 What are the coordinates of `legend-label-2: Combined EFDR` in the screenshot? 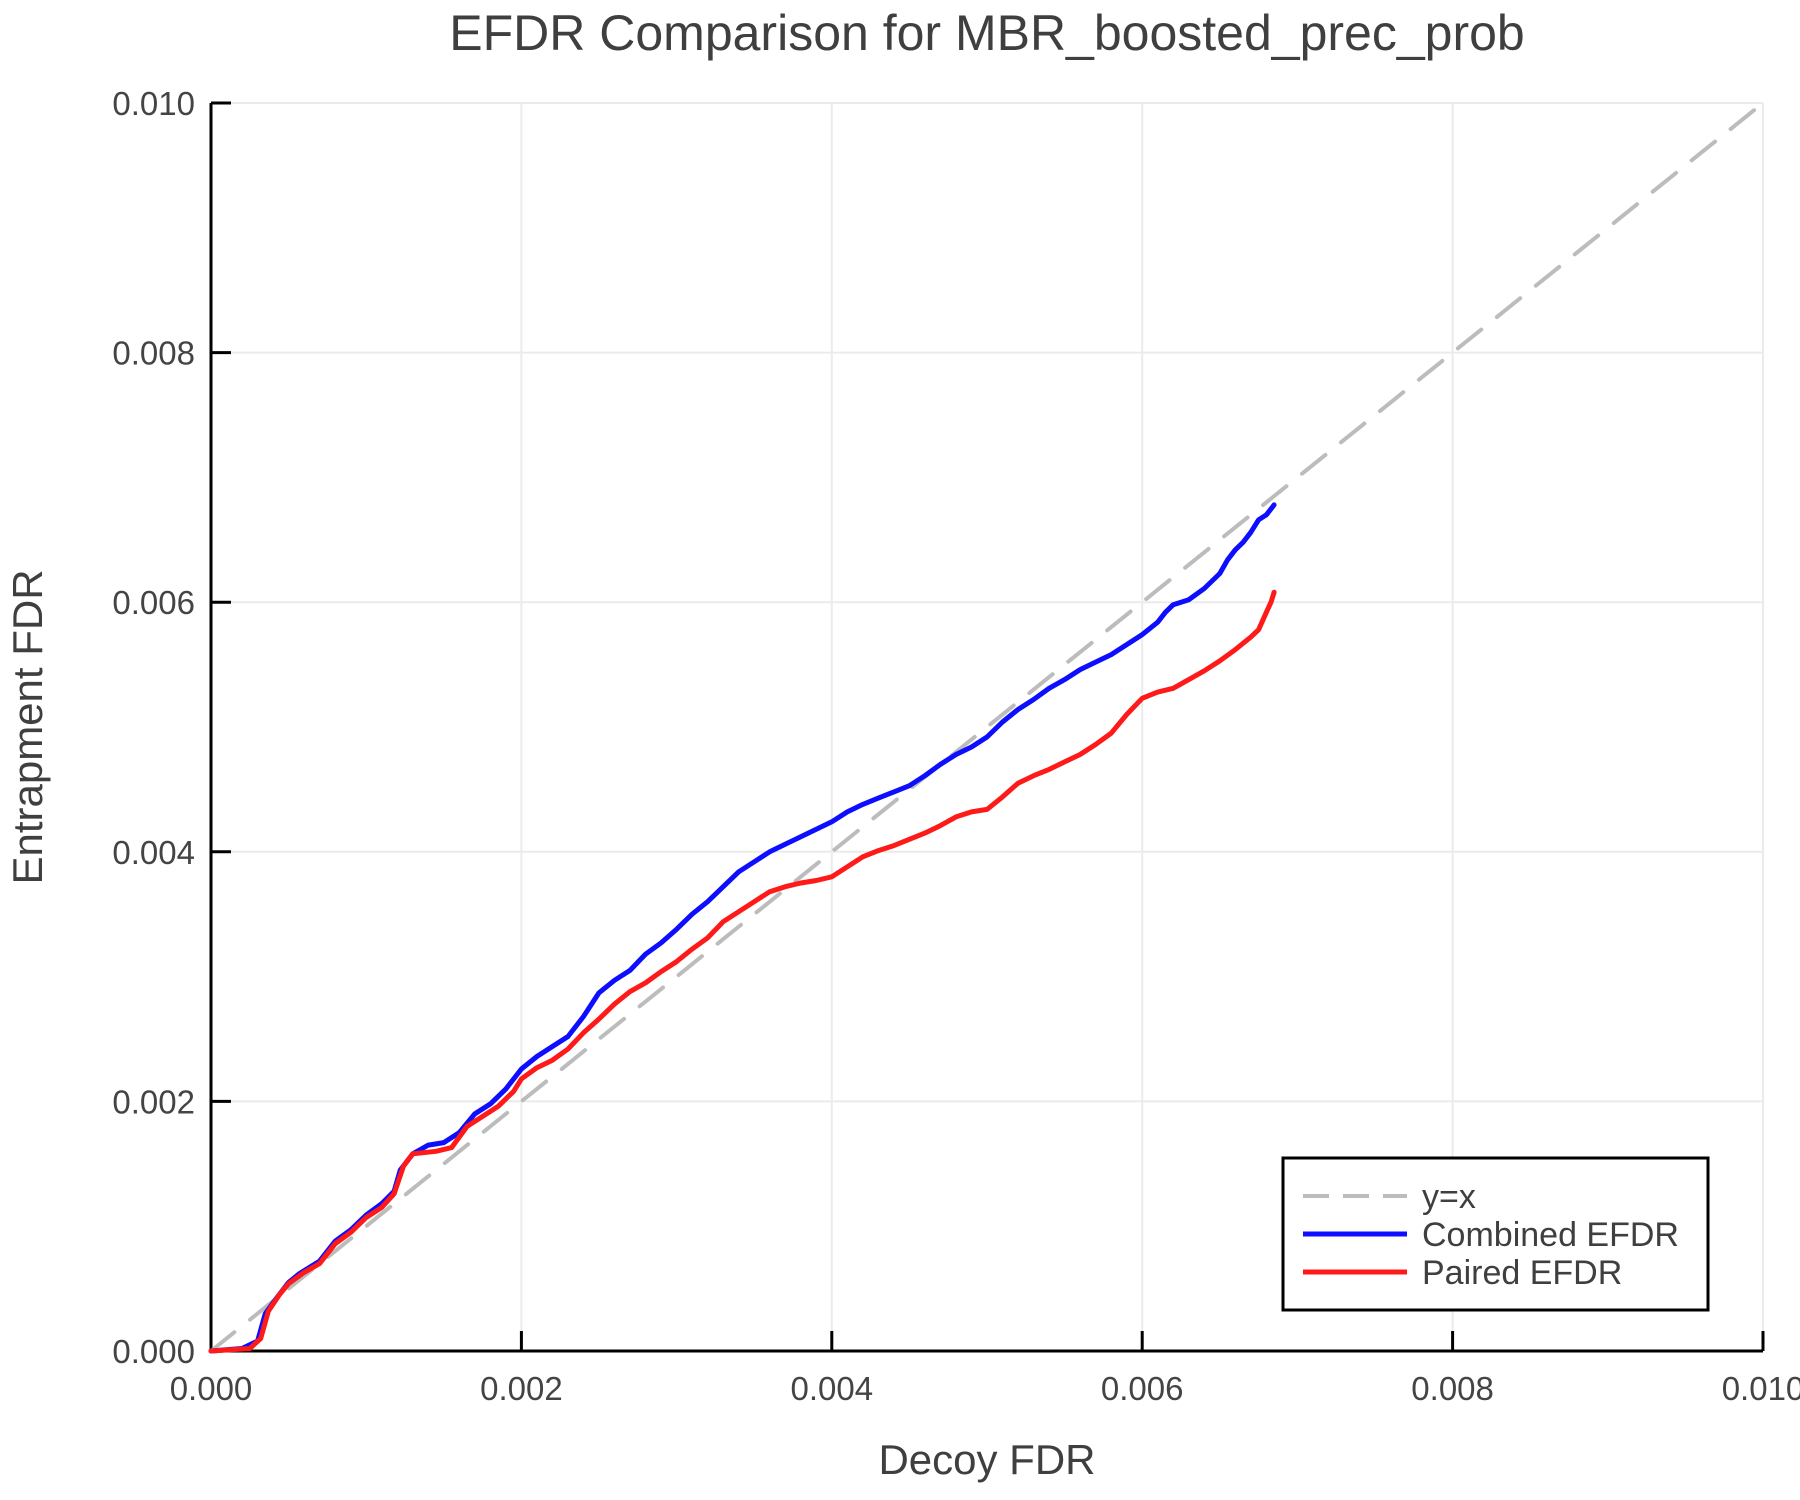 It's located at (1550, 1235).